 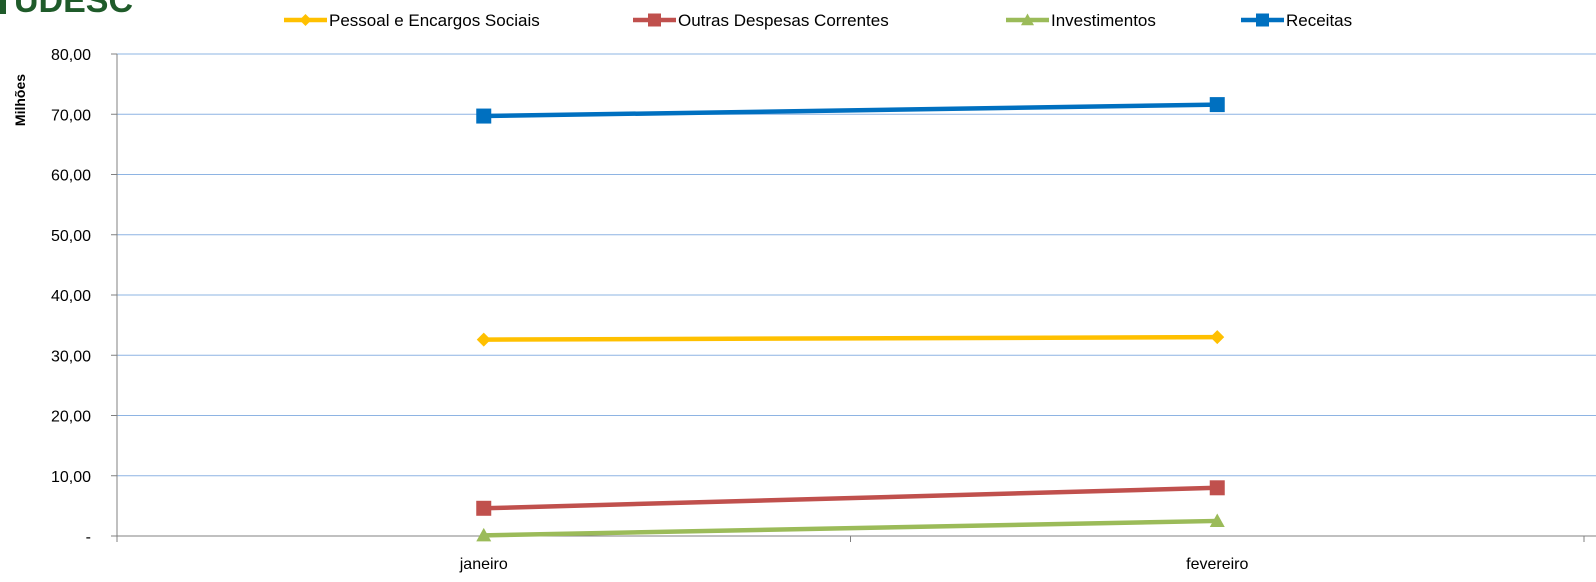 I want to click on y-axis-label: Milhões, so click(x=20, y=100).